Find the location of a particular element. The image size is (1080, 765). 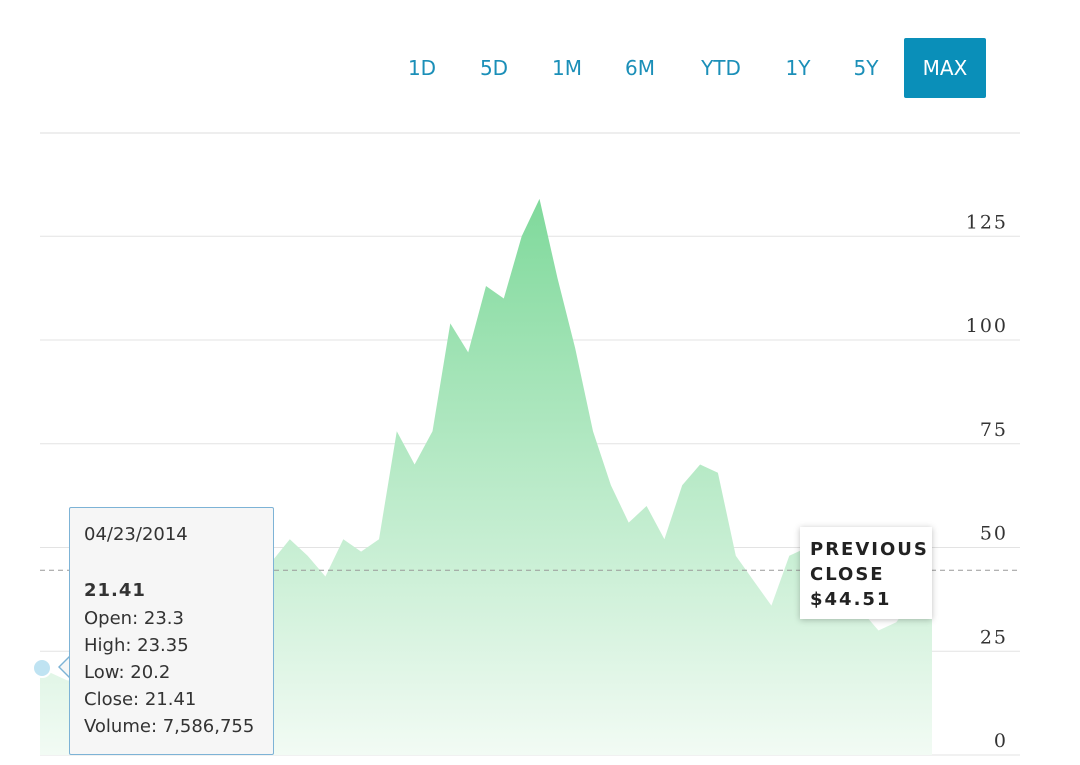

previous-close-label: PREVIOUS CLOSE $44.51 is located at coordinates (866, 573).